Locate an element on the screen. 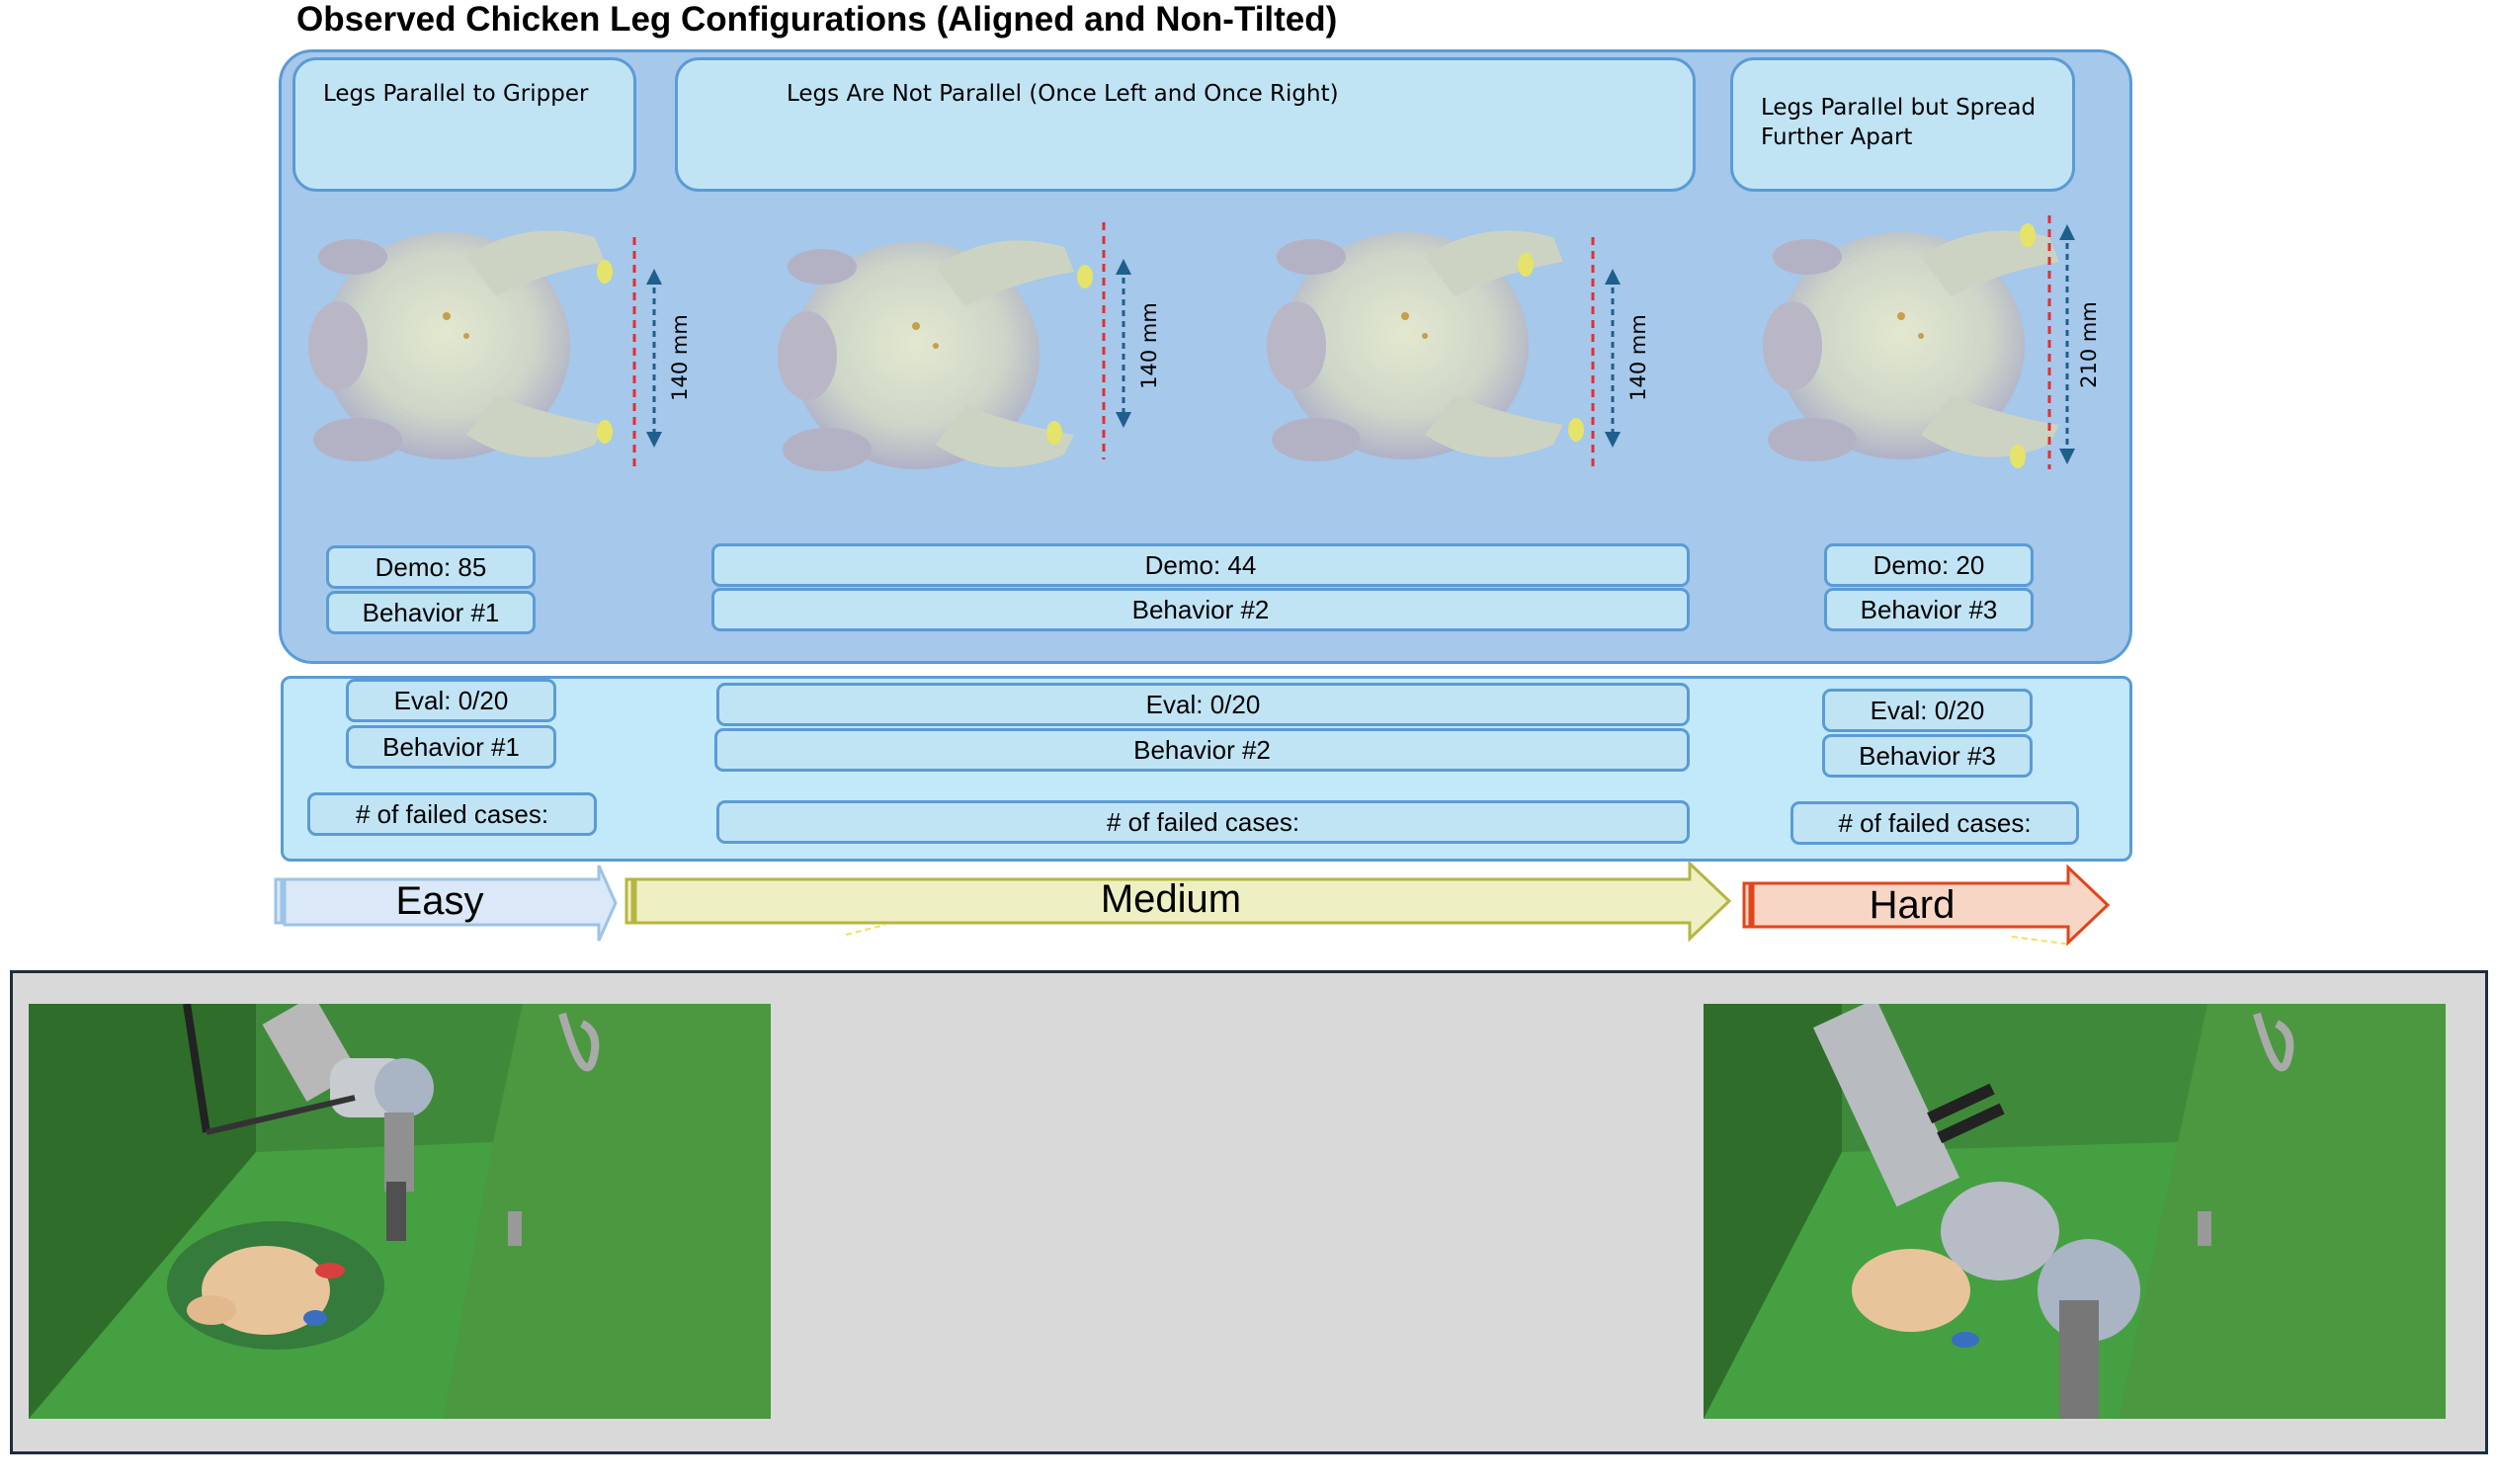  medium-label: Medium is located at coordinates (1171, 898).